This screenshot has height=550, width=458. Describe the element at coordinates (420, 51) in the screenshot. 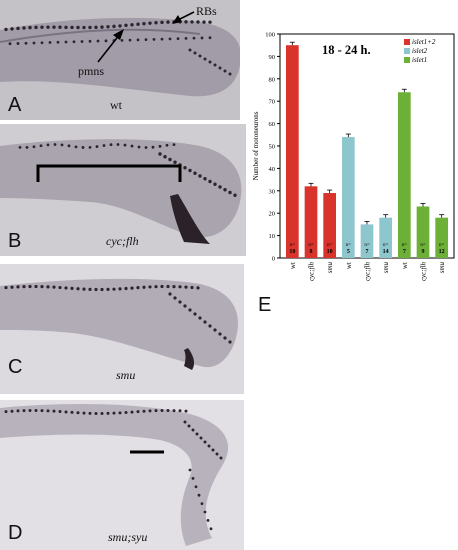

I see `legend-entry: islet2` at that location.